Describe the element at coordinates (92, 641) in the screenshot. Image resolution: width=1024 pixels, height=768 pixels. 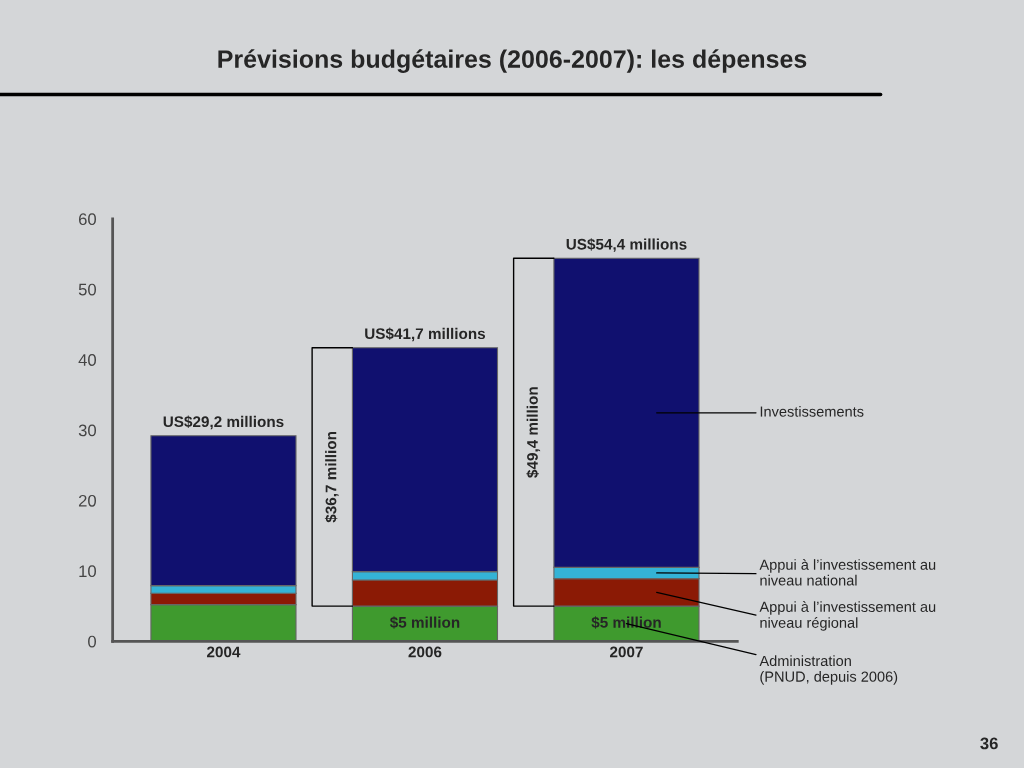
I see `y-tick-label: 0` at that location.